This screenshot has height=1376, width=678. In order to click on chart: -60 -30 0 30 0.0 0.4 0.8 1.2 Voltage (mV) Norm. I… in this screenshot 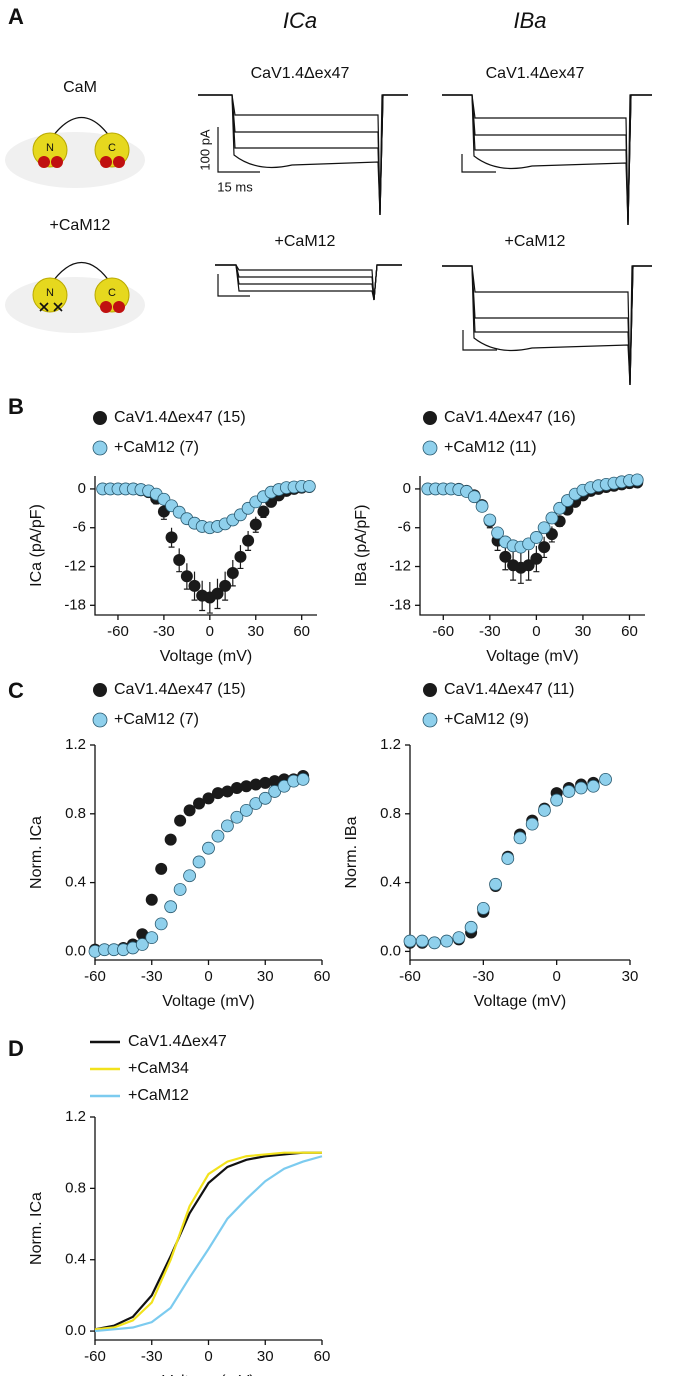, I will do `click(490, 845)`.